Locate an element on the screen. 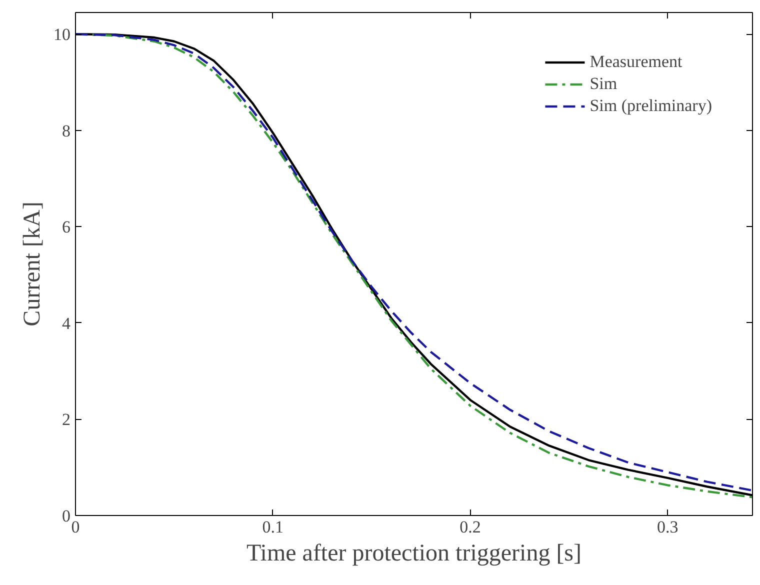  legend-label: Sim is located at coordinates (604, 84).